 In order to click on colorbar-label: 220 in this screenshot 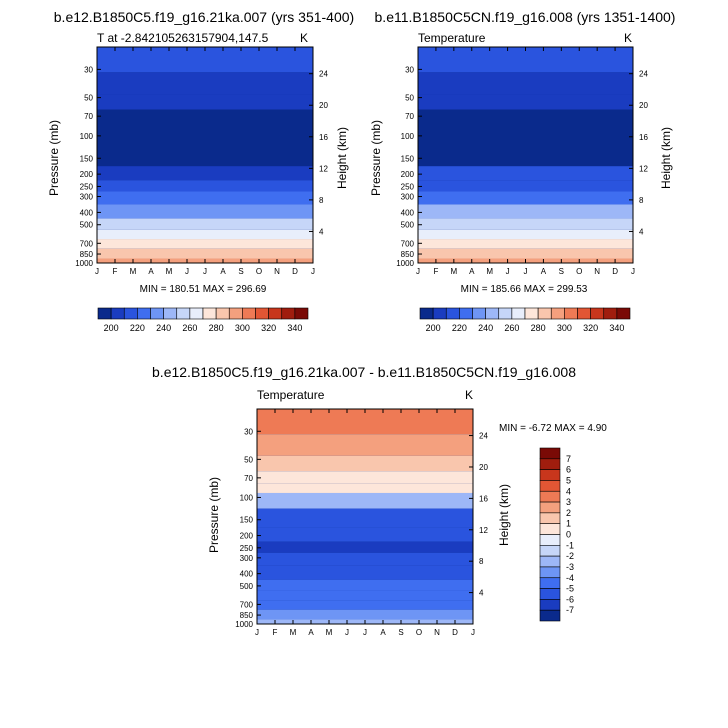, I will do `click(137, 328)`.